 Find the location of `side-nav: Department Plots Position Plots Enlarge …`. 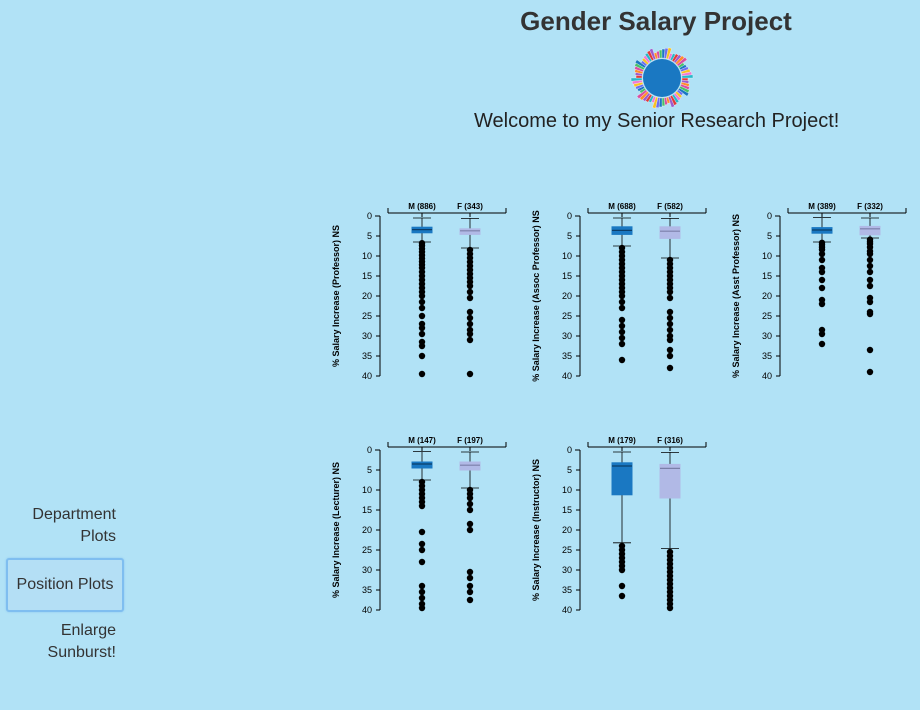

side-nav: Department Plots Position Plots Enlarge … is located at coordinates (65, 587).